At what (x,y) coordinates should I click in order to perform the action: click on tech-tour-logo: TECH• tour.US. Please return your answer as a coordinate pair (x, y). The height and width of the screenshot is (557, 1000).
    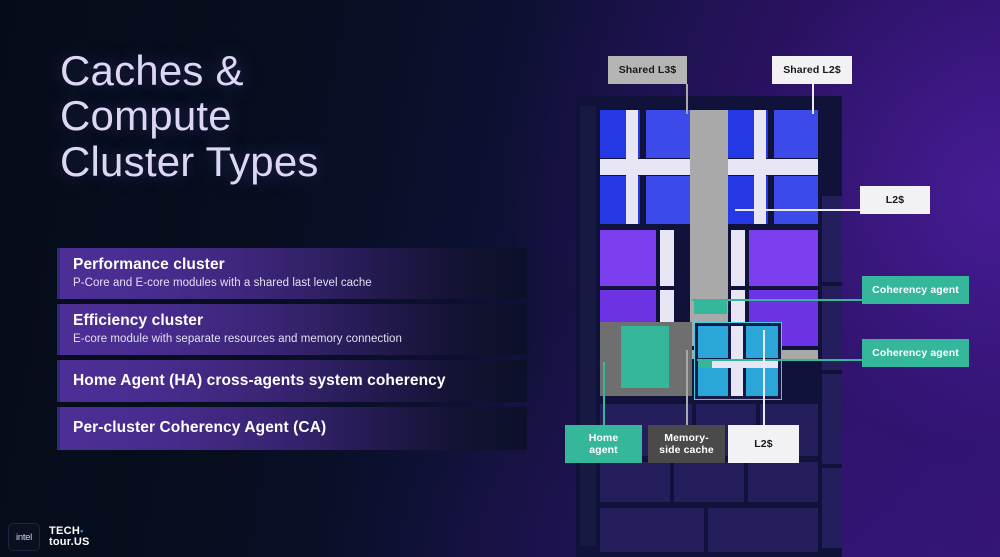
    Looking at the image, I should click on (69, 537).